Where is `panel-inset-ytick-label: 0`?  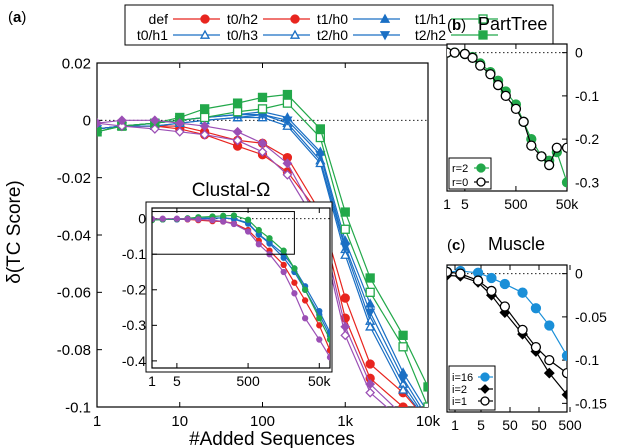 panel-inset-ytick-label: 0 is located at coordinates (142, 219).